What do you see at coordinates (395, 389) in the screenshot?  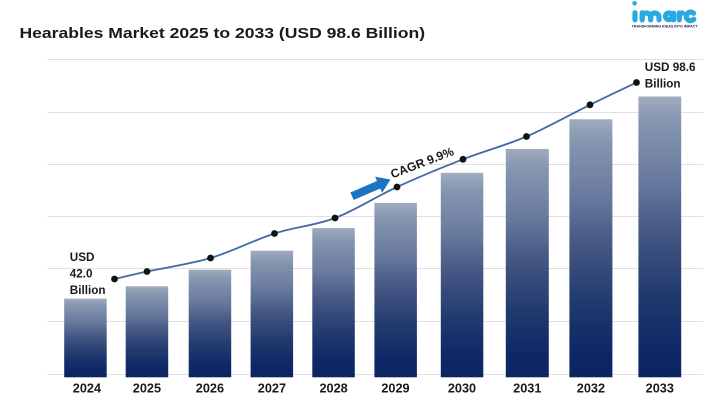 I see `svg-text: 2029` at bounding box center [395, 389].